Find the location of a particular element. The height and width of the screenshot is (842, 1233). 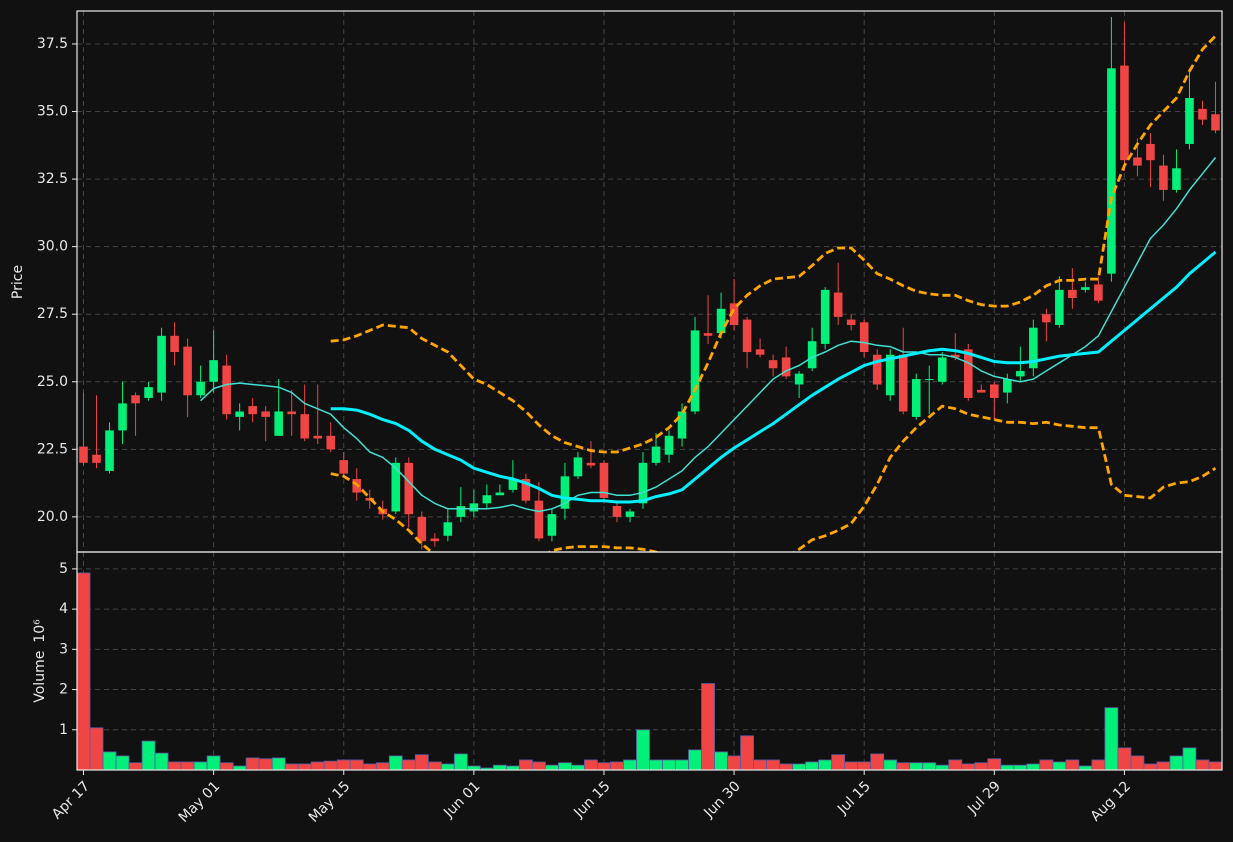

y-tick-label: 27.5 is located at coordinates (52, 314).